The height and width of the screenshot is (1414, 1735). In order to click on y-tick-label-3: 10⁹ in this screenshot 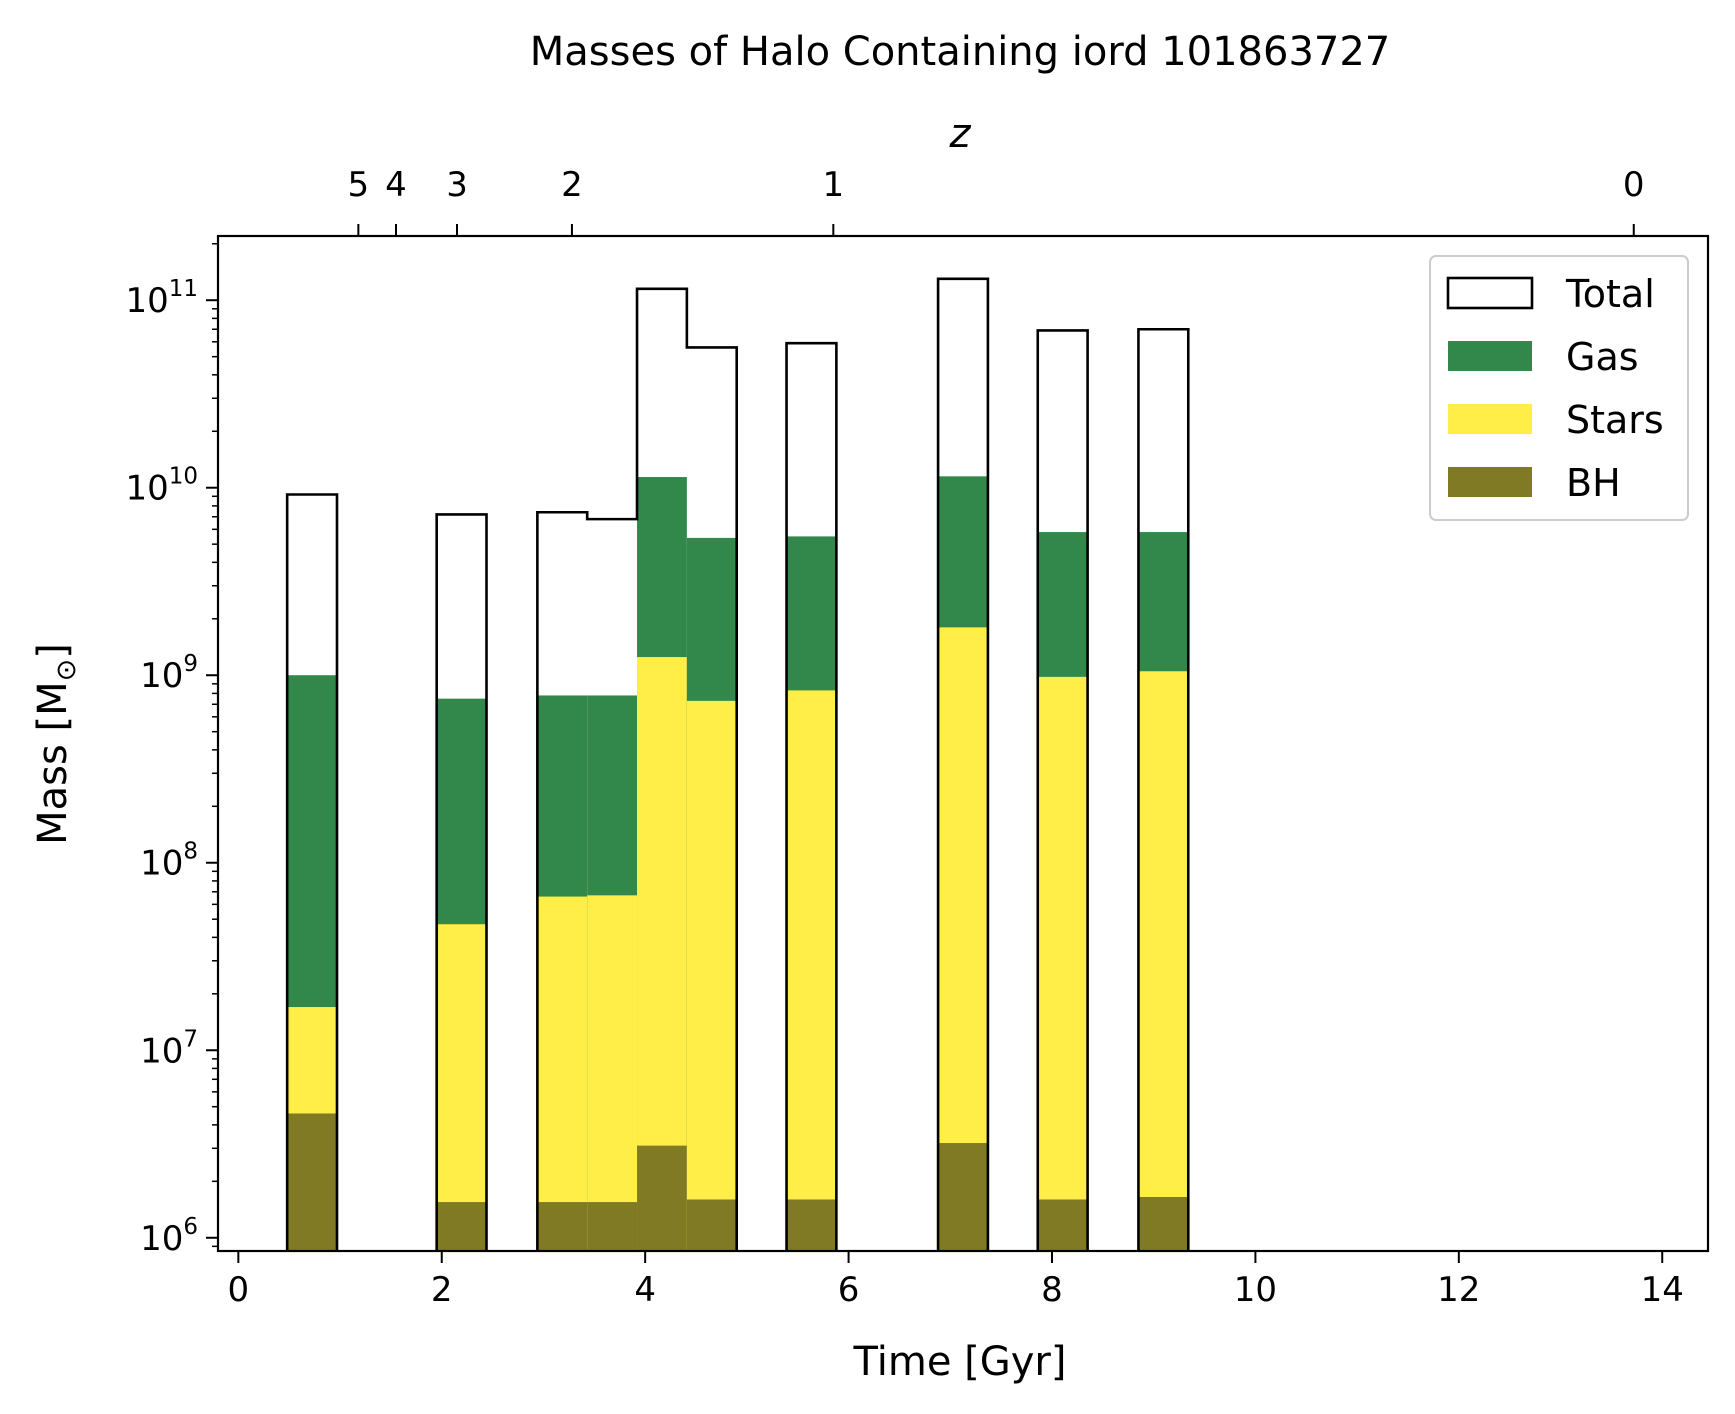, I will do `click(169, 673)`.